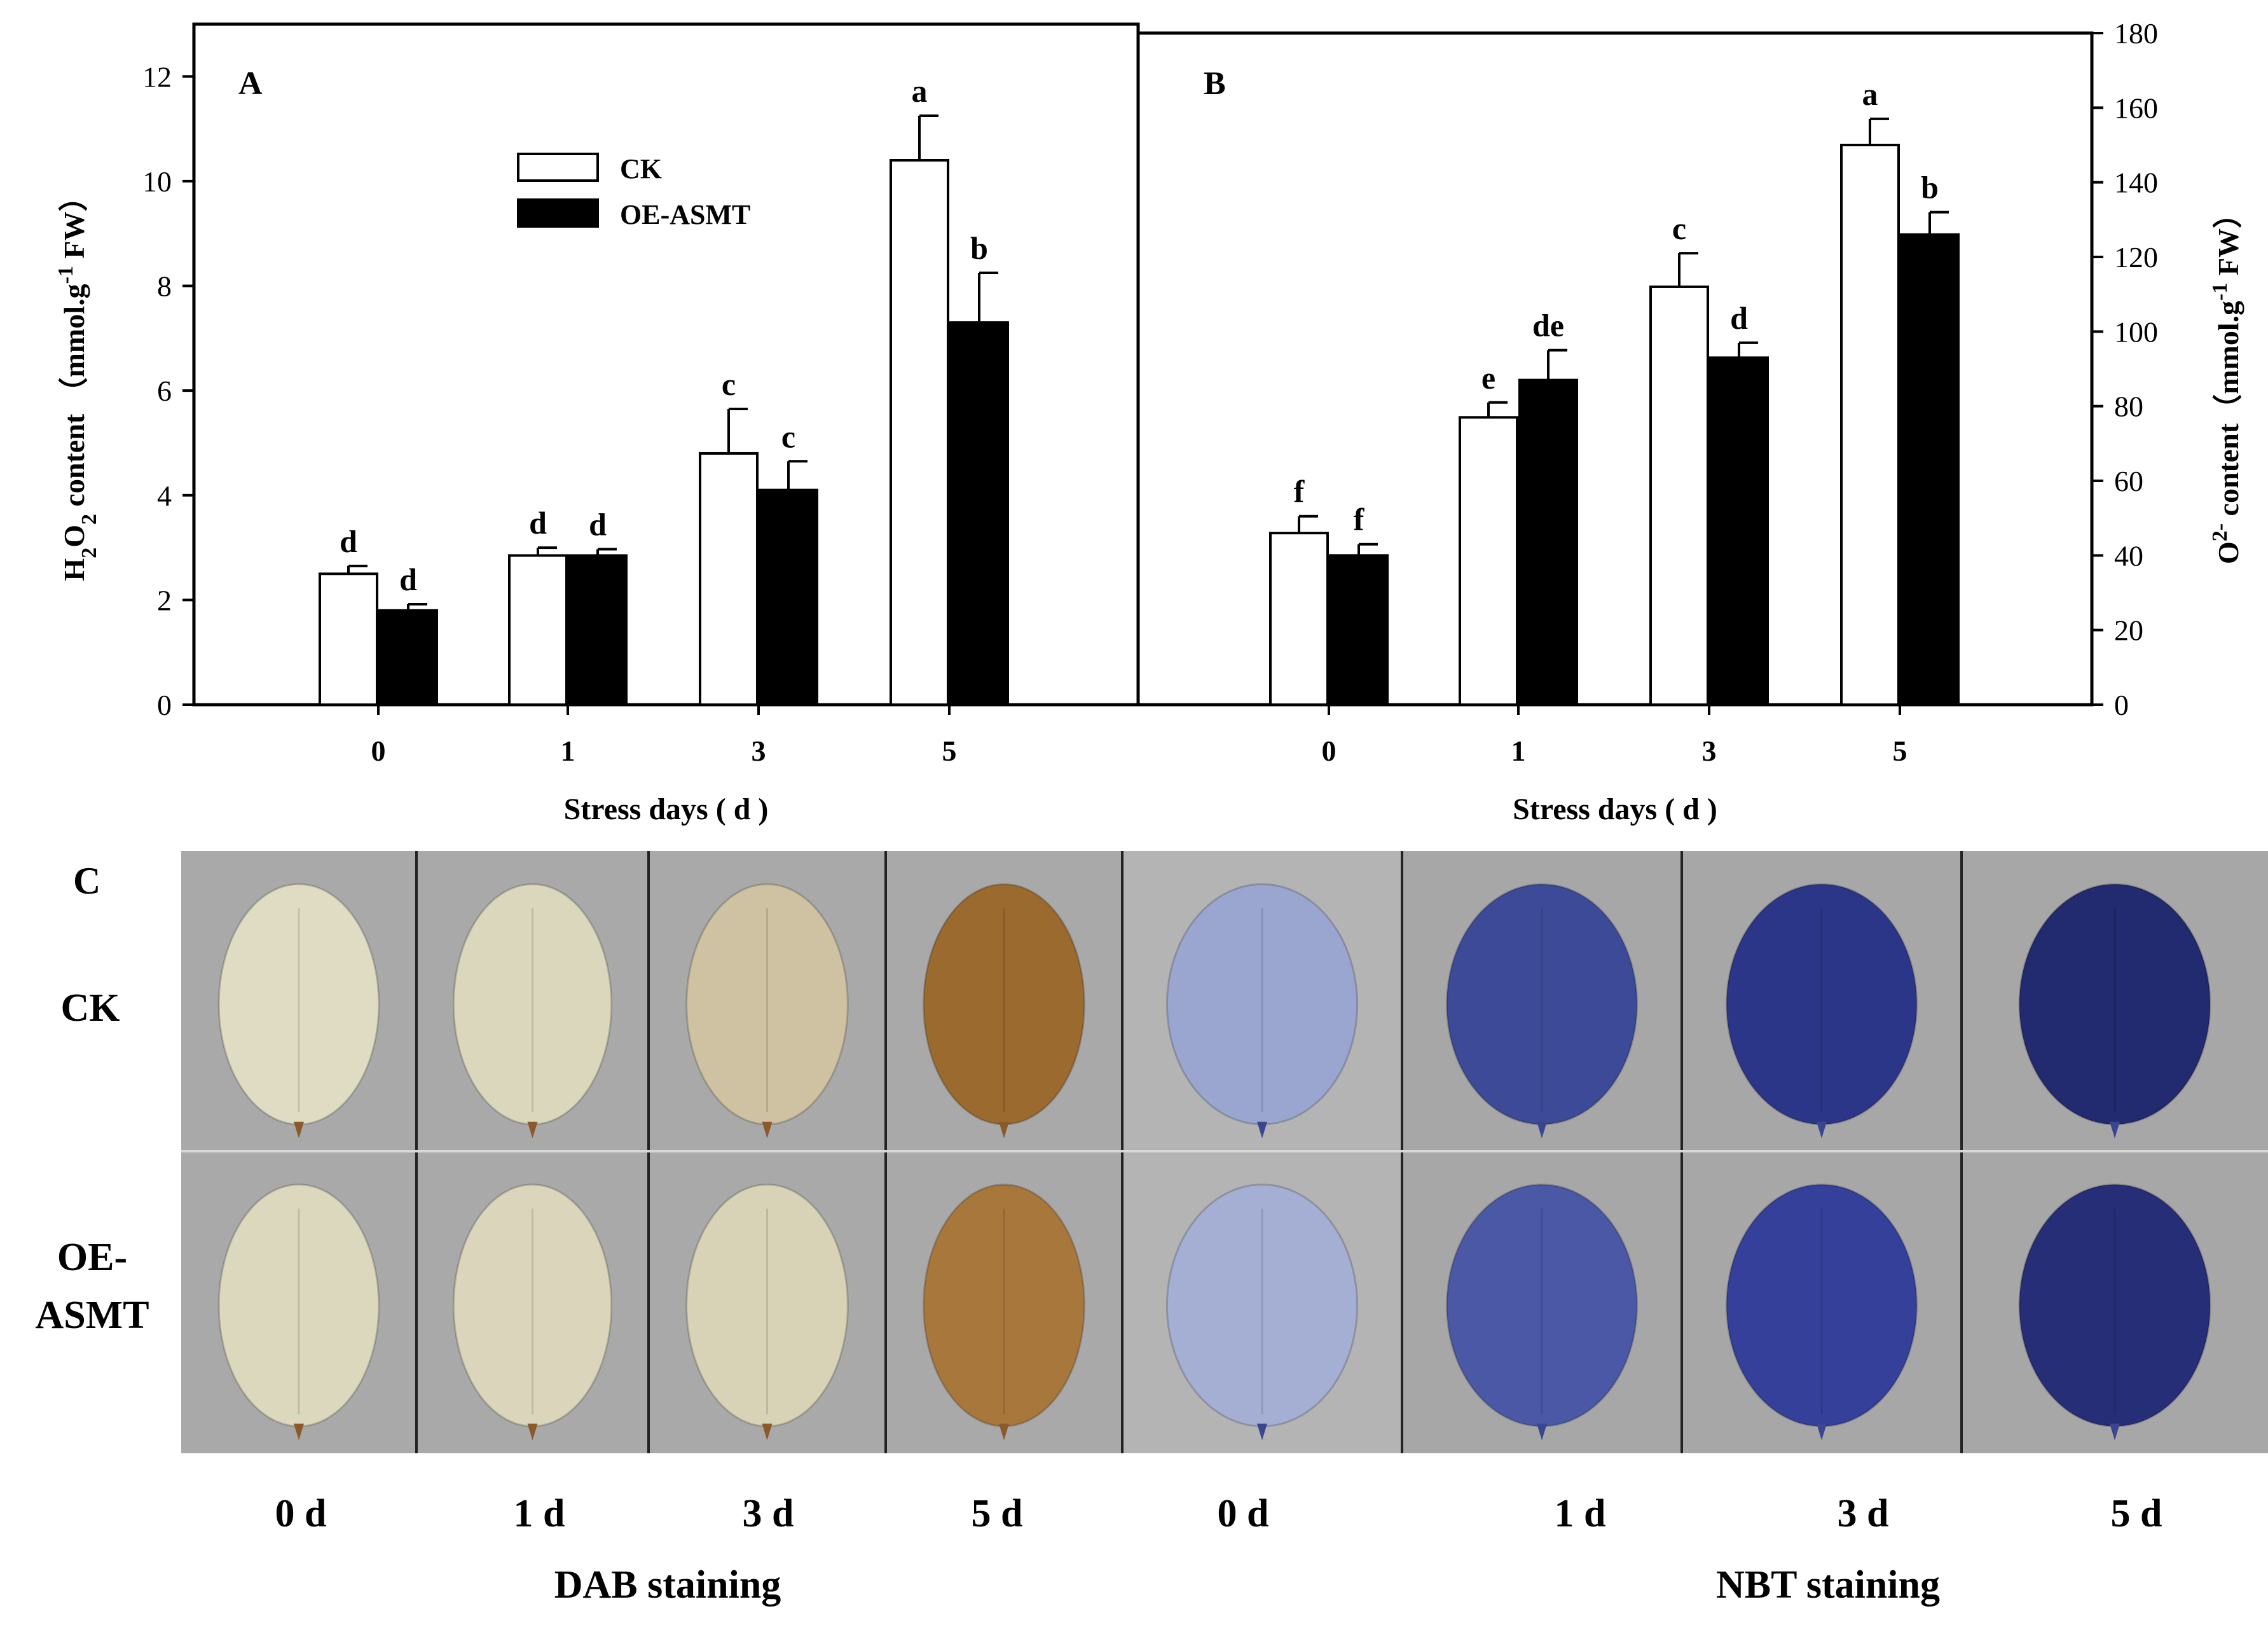 This screenshot has width=2268, height=1625. Describe the element at coordinates (2136, 34) in the screenshot. I see `y-tick-label: 180` at that location.